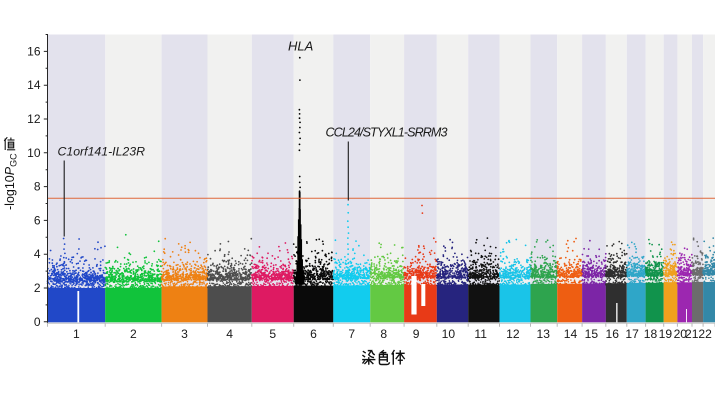 The height and width of the screenshot is (405, 715). I want to click on svg-text: 18, so click(651, 334).